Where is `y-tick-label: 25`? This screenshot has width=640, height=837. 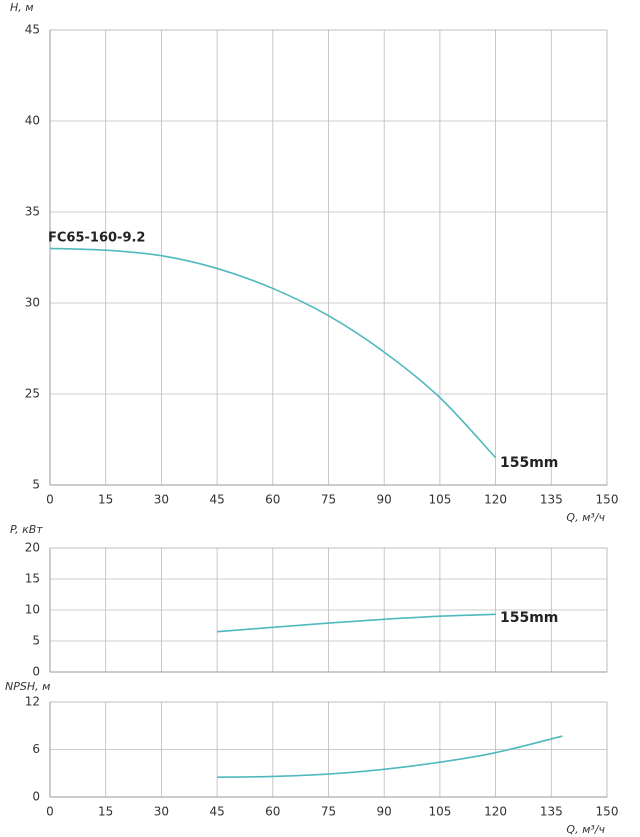 y-tick-label: 25 is located at coordinates (32, 394).